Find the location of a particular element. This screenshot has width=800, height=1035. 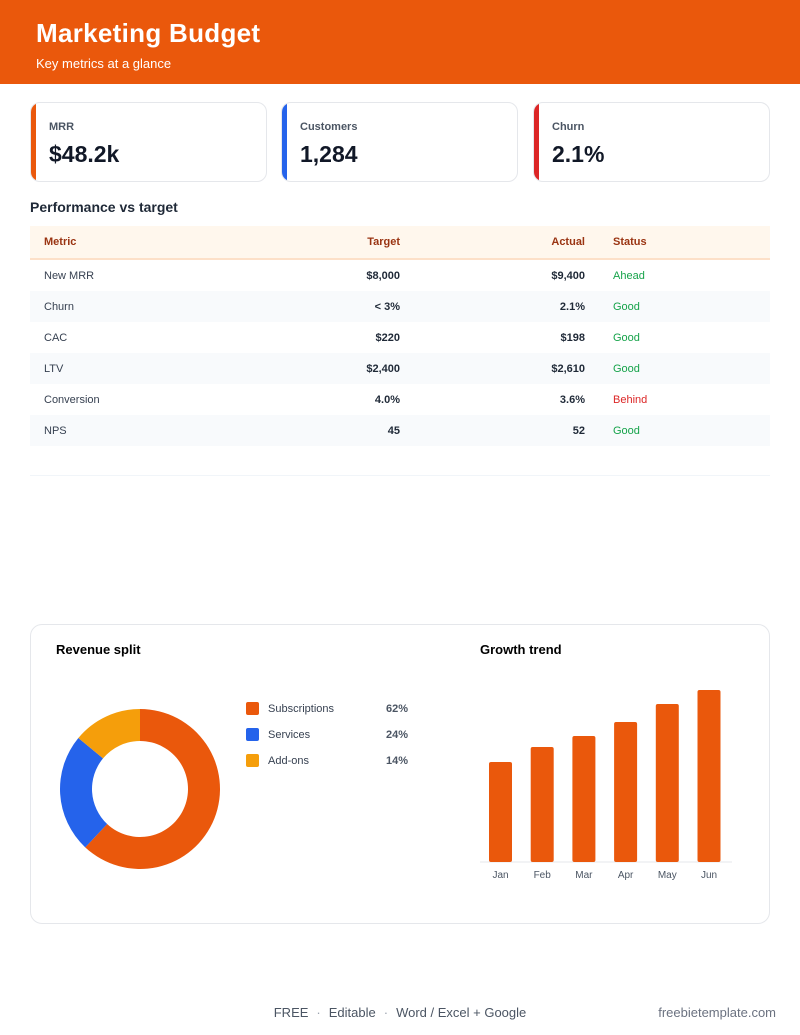

x-tick-label: Jan is located at coordinates (500, 875).